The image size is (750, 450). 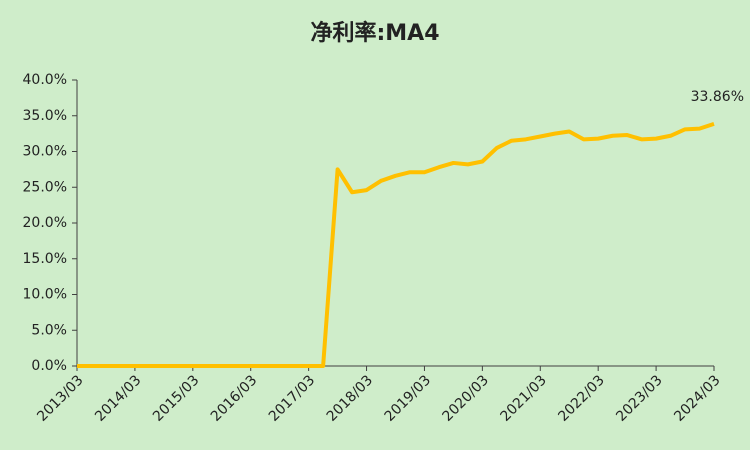 I want to click on y-tick-label: 35.0%, so click(x=45, y=116).